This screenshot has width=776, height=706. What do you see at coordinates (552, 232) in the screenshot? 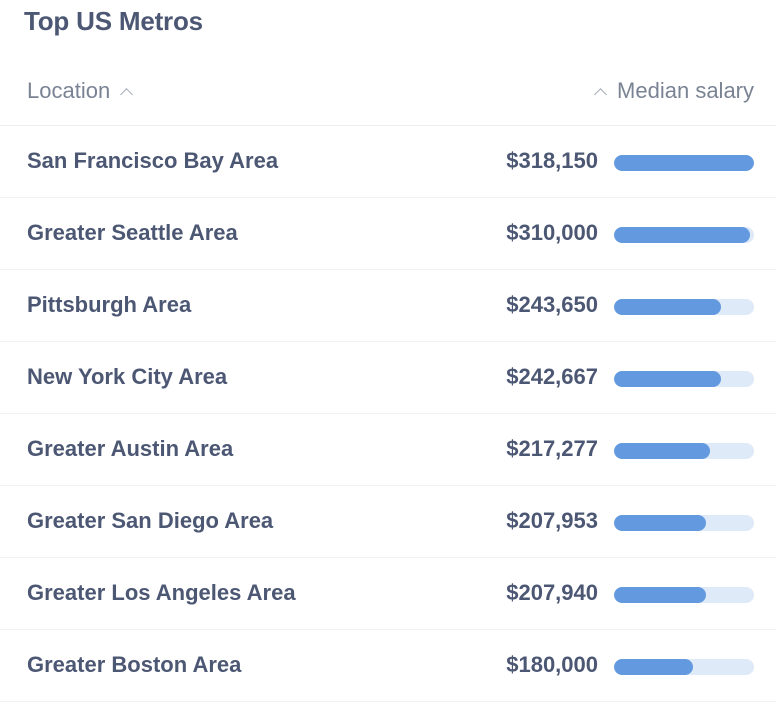
I see `salary-cell: $310,000` at bounding box center [552, 232].